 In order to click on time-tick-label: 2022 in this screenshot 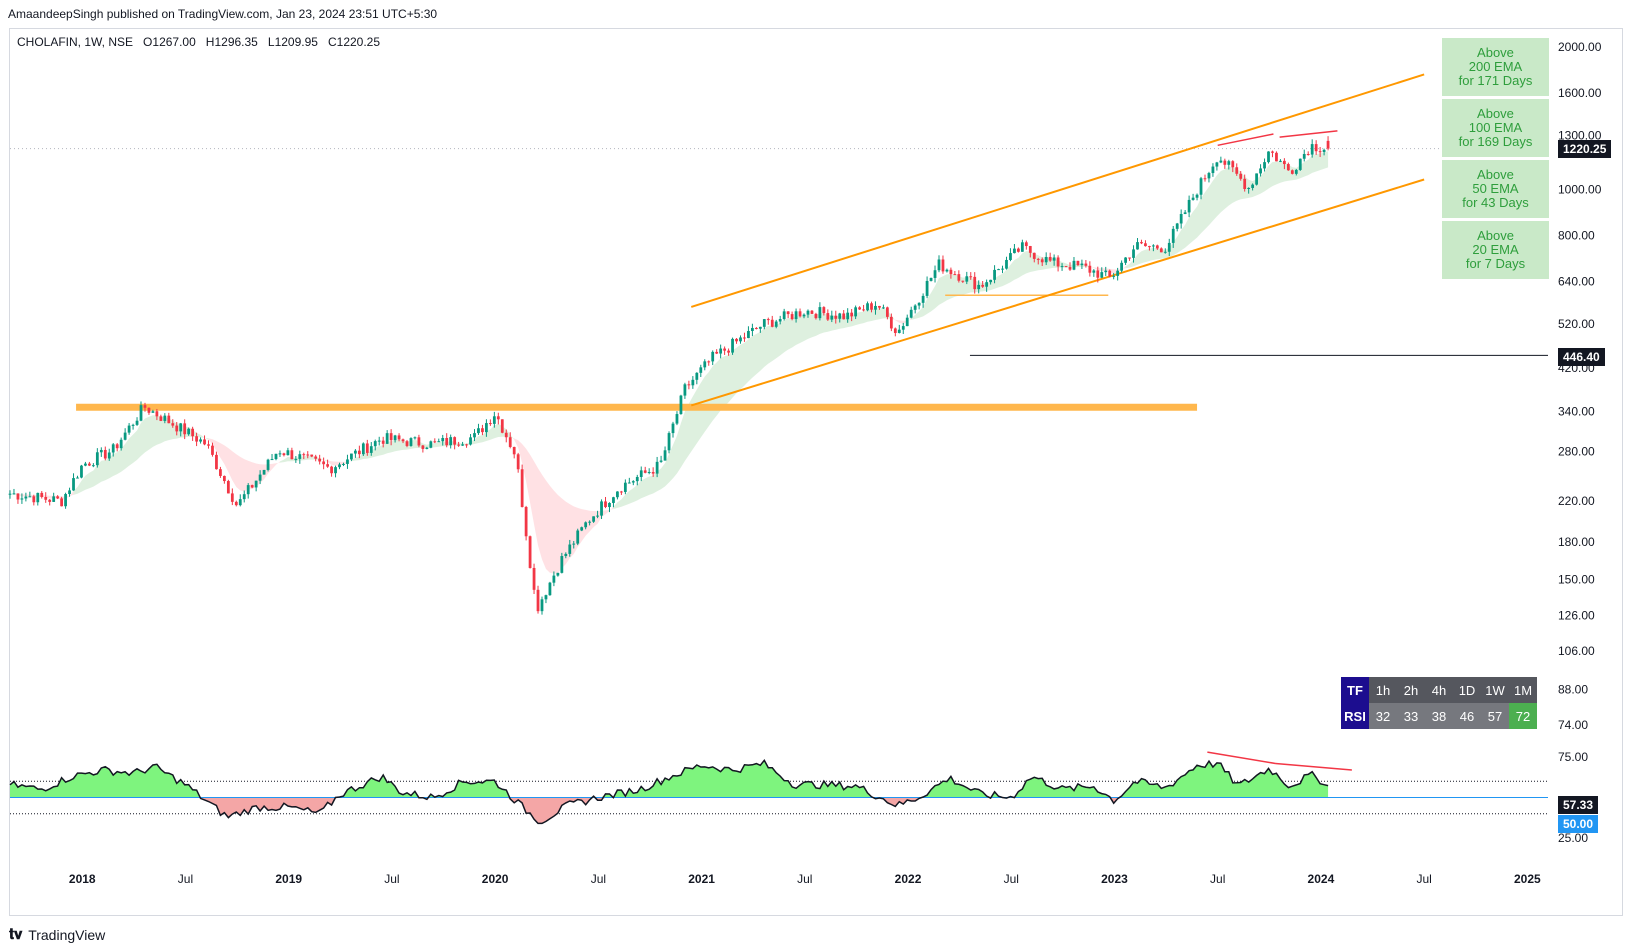, I will do `click(908, 879)`.